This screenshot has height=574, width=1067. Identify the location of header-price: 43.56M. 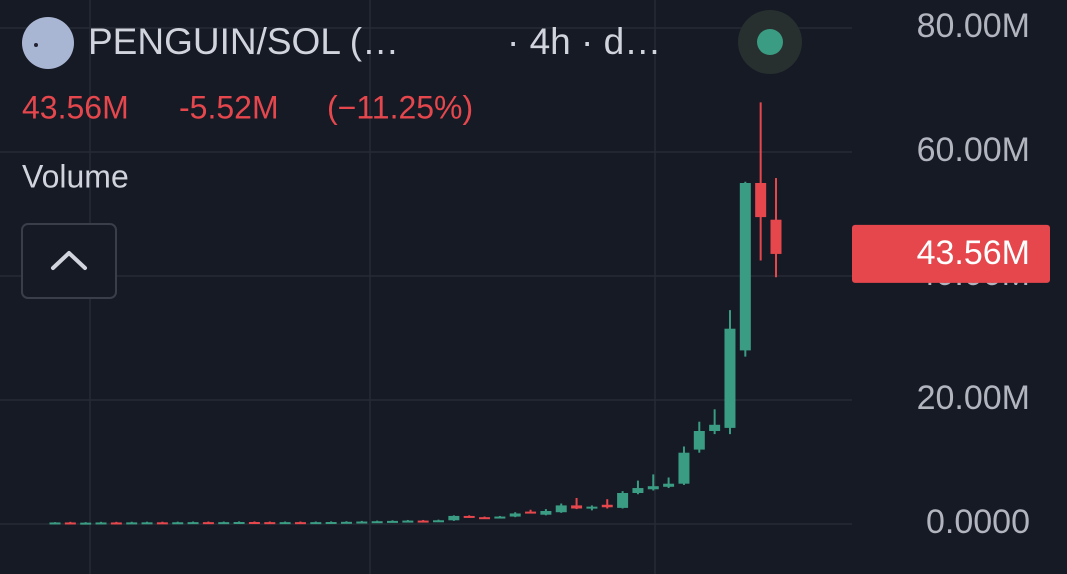
(75, 107).